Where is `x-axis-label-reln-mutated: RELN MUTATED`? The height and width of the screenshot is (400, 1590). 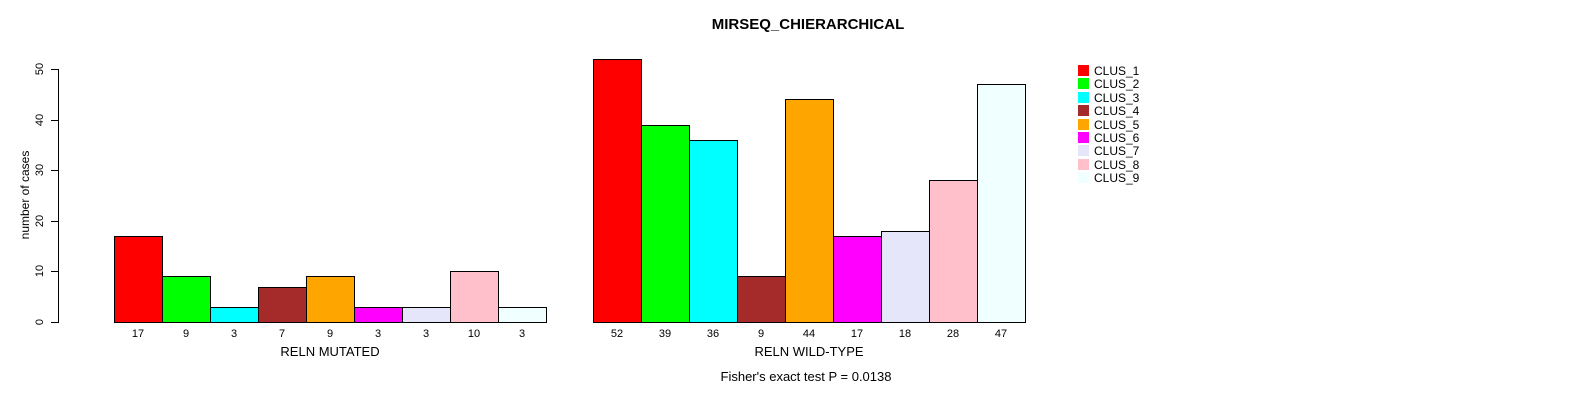
x-axis-label-reln-mutated: RELN MUTATED is located at coordinates (330, 351).